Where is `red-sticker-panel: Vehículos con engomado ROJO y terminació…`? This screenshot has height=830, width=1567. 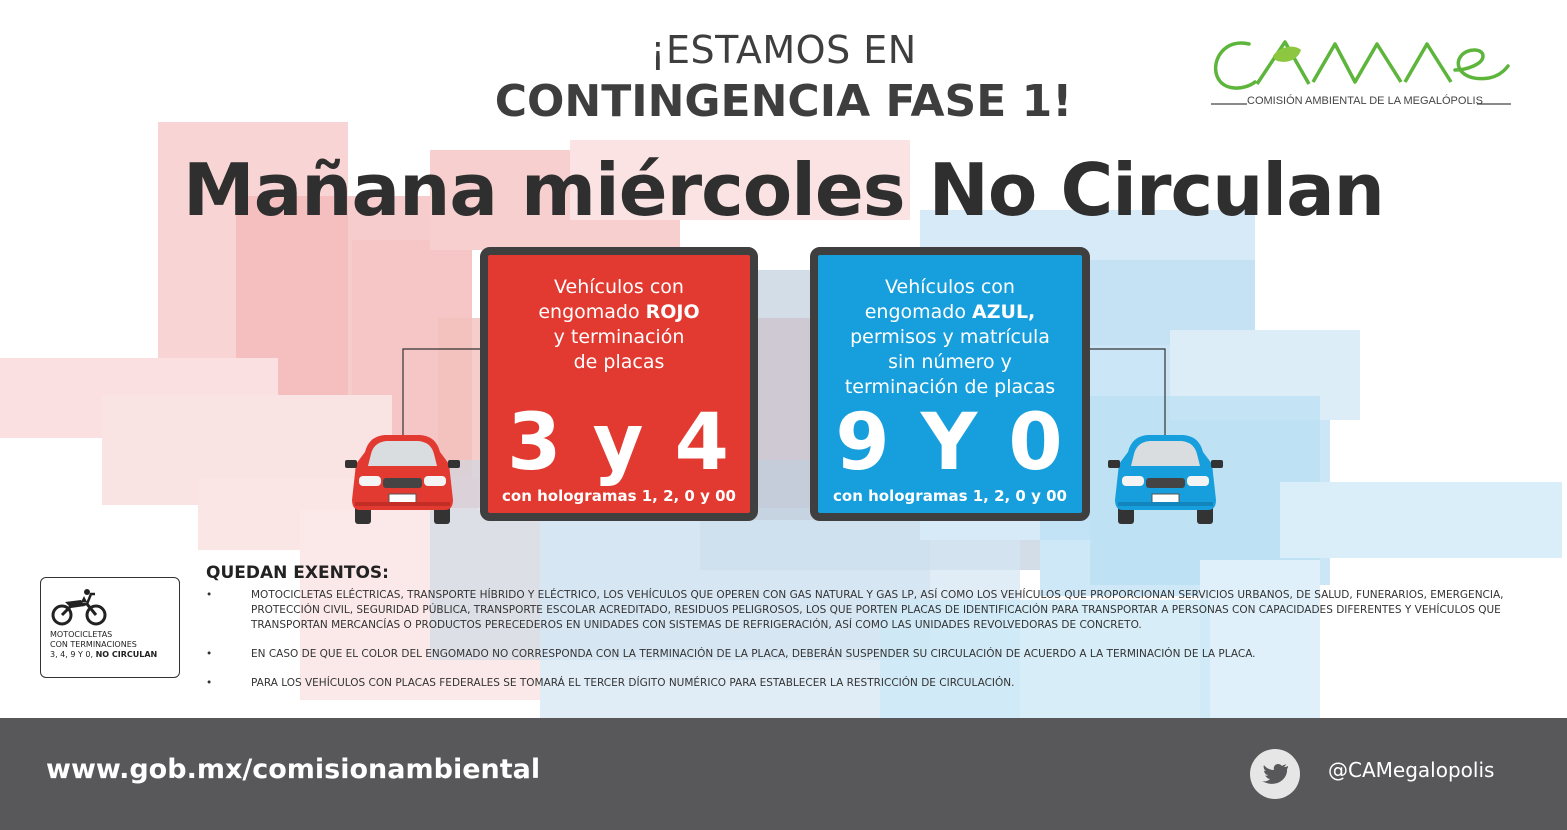 red-sticker-panel: Vehículos con engomado ROJO y terminació… is located at coordinates (619, 384).